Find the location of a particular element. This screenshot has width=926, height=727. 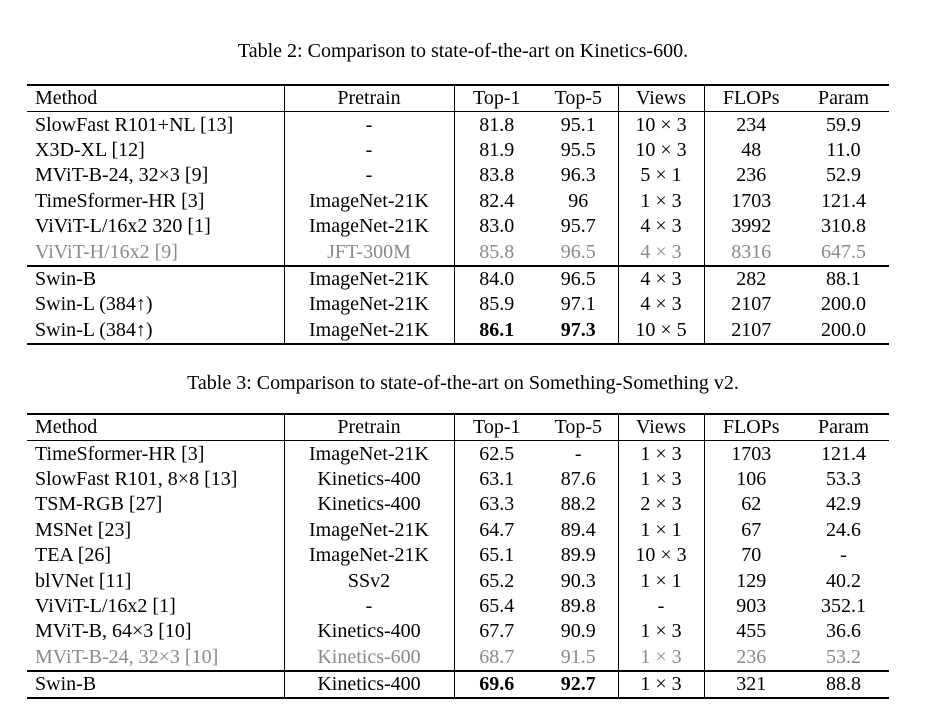

pretrain-cell: JFT-300M is located at coordinates (369, 252).